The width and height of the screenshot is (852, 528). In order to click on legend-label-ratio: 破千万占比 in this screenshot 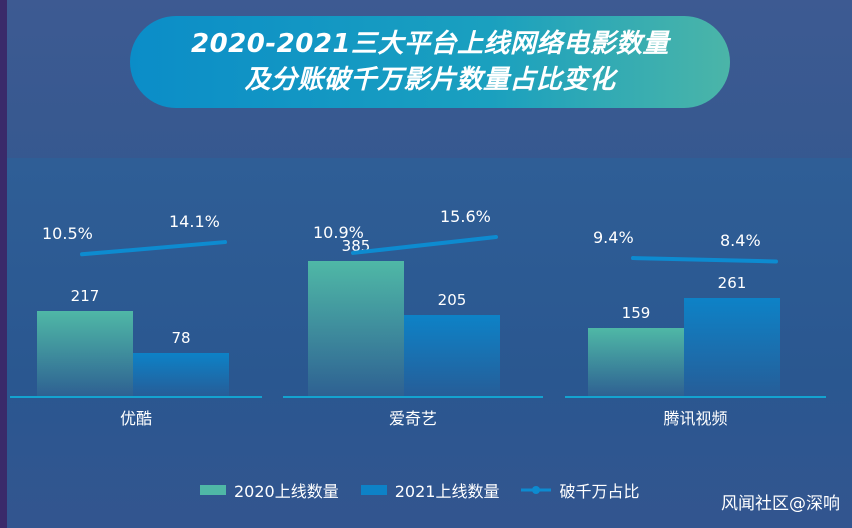, I will do `click(599, 491)`.